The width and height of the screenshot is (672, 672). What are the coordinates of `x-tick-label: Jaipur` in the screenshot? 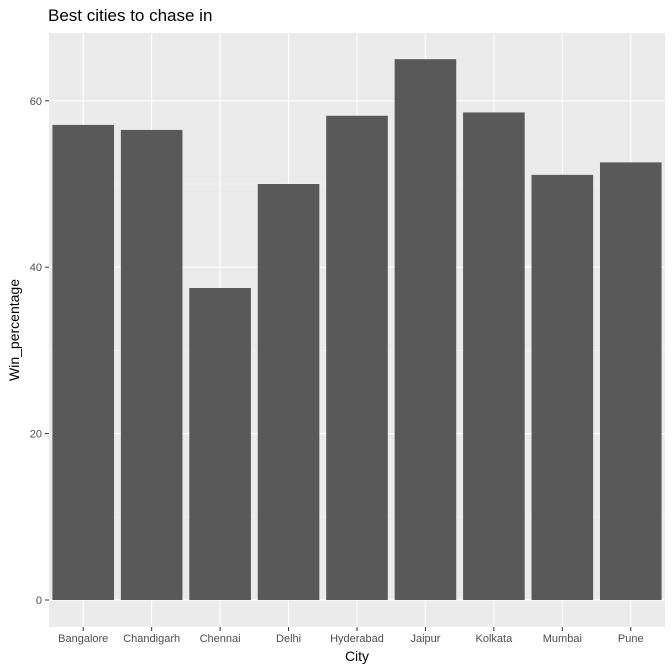 It's located at (425, 639).